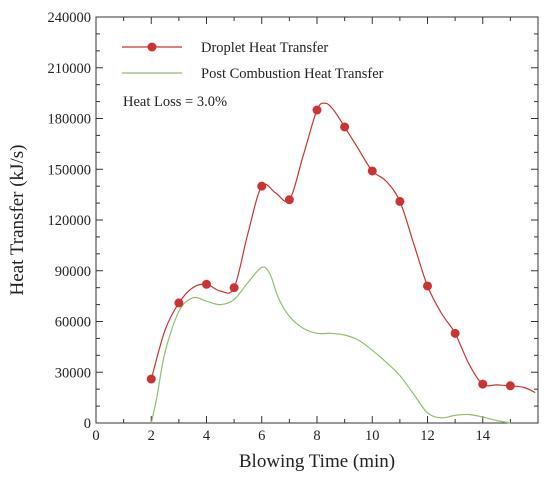 The height and width of the screenshot is (477, 550). Describe the element at coordinates (70, 69) in the screenshot. I see `y-tick-label: 210000` at that location.